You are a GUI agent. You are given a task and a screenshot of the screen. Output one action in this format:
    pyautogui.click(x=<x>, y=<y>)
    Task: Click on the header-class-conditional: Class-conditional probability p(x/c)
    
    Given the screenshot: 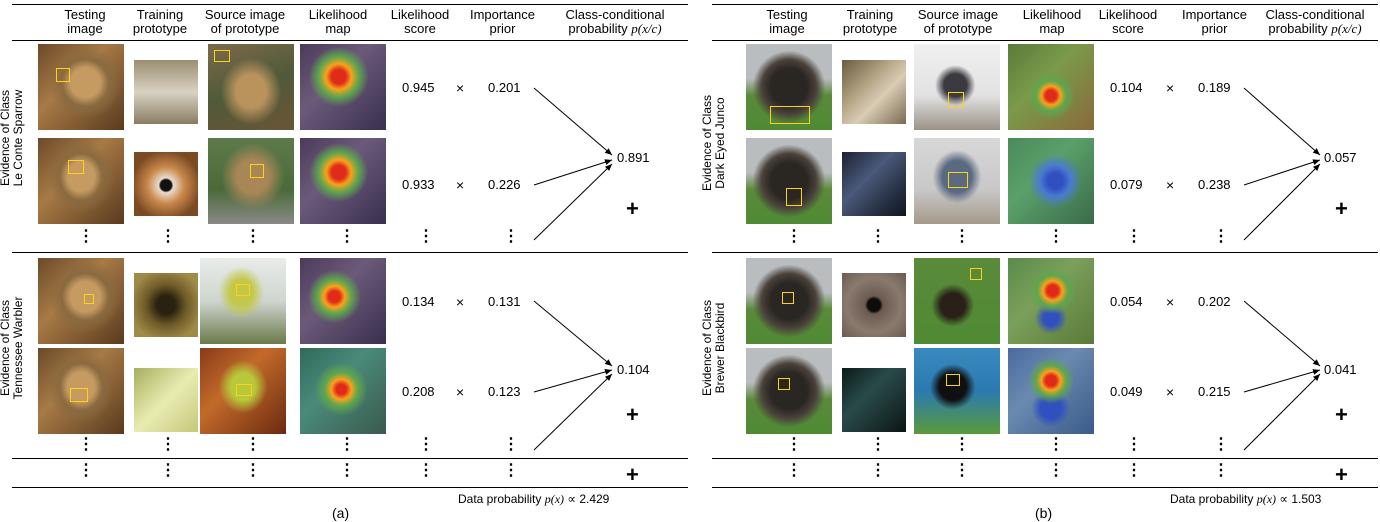 What is the action you would take?
    pyautogui.click(x=615, y=21)
    